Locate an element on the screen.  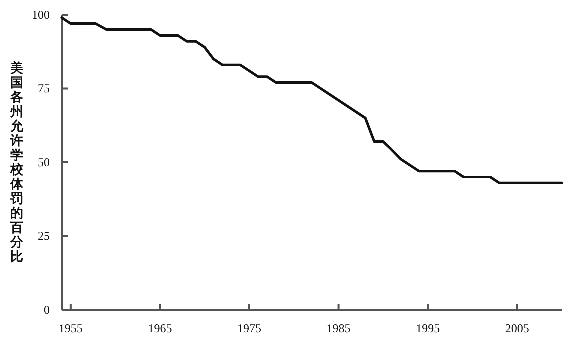
y-tick-label: 0 is located at coordinates (47, 309).